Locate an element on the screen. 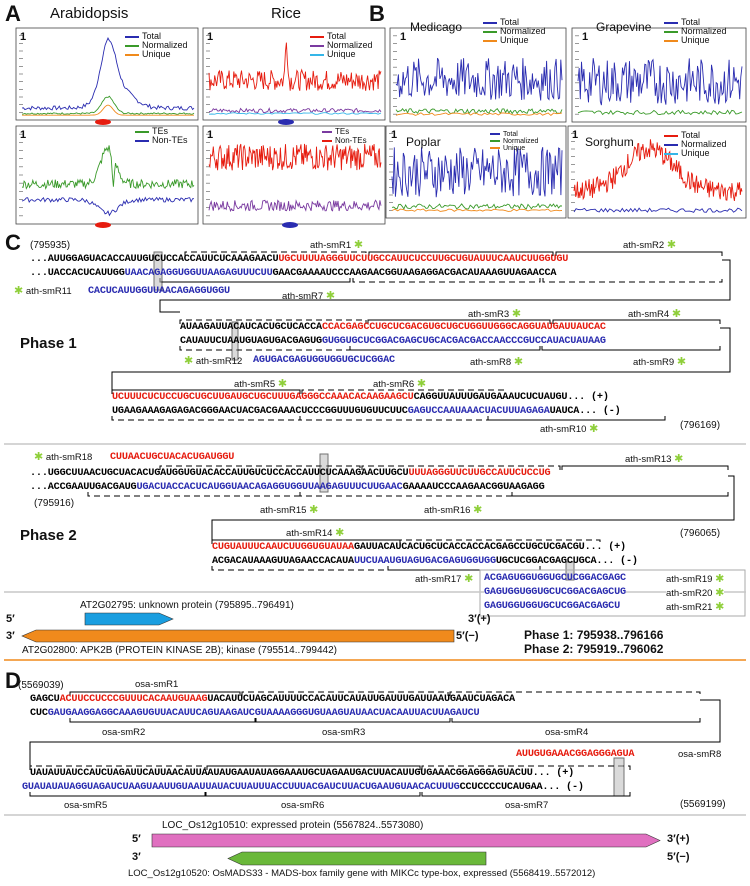 The width and height of the screenshot is (750, 886). seq-row: GAGUGGUGGUGCUCGGACGAGCU is located at coordinates (552, 607).